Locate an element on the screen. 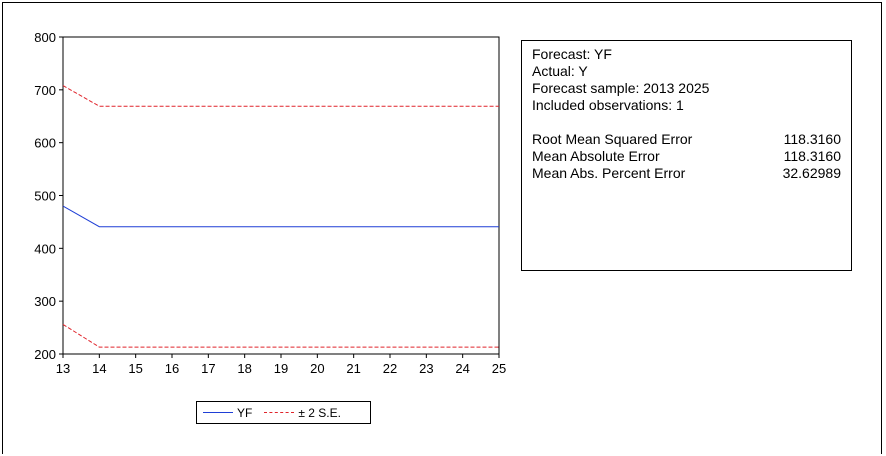 This screenshot has width=886, height=456. metric-value: 32.62989 is located at coordinates (811, 173).